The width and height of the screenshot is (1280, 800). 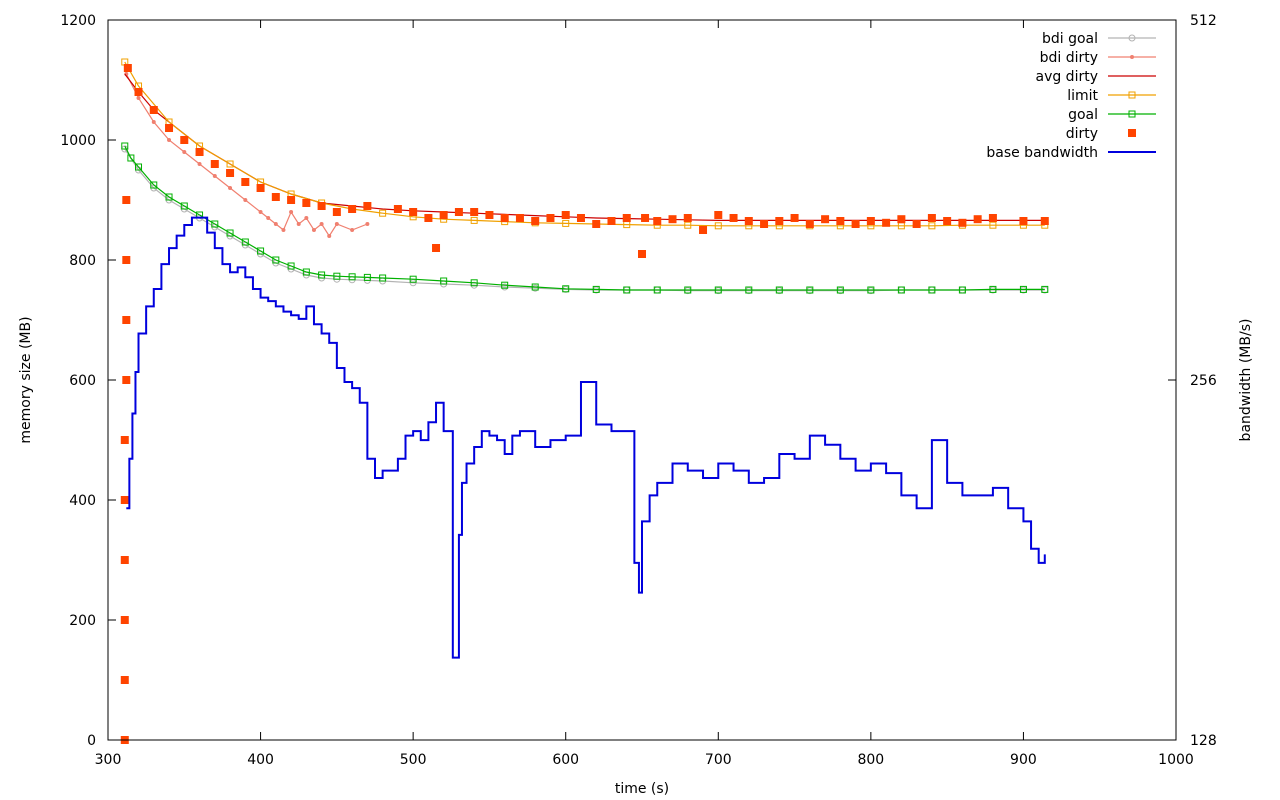 What do you see at coordinates (584, 147) in the screenshot?
I see `series-avg-dirty` at bounding box center [584, 147].